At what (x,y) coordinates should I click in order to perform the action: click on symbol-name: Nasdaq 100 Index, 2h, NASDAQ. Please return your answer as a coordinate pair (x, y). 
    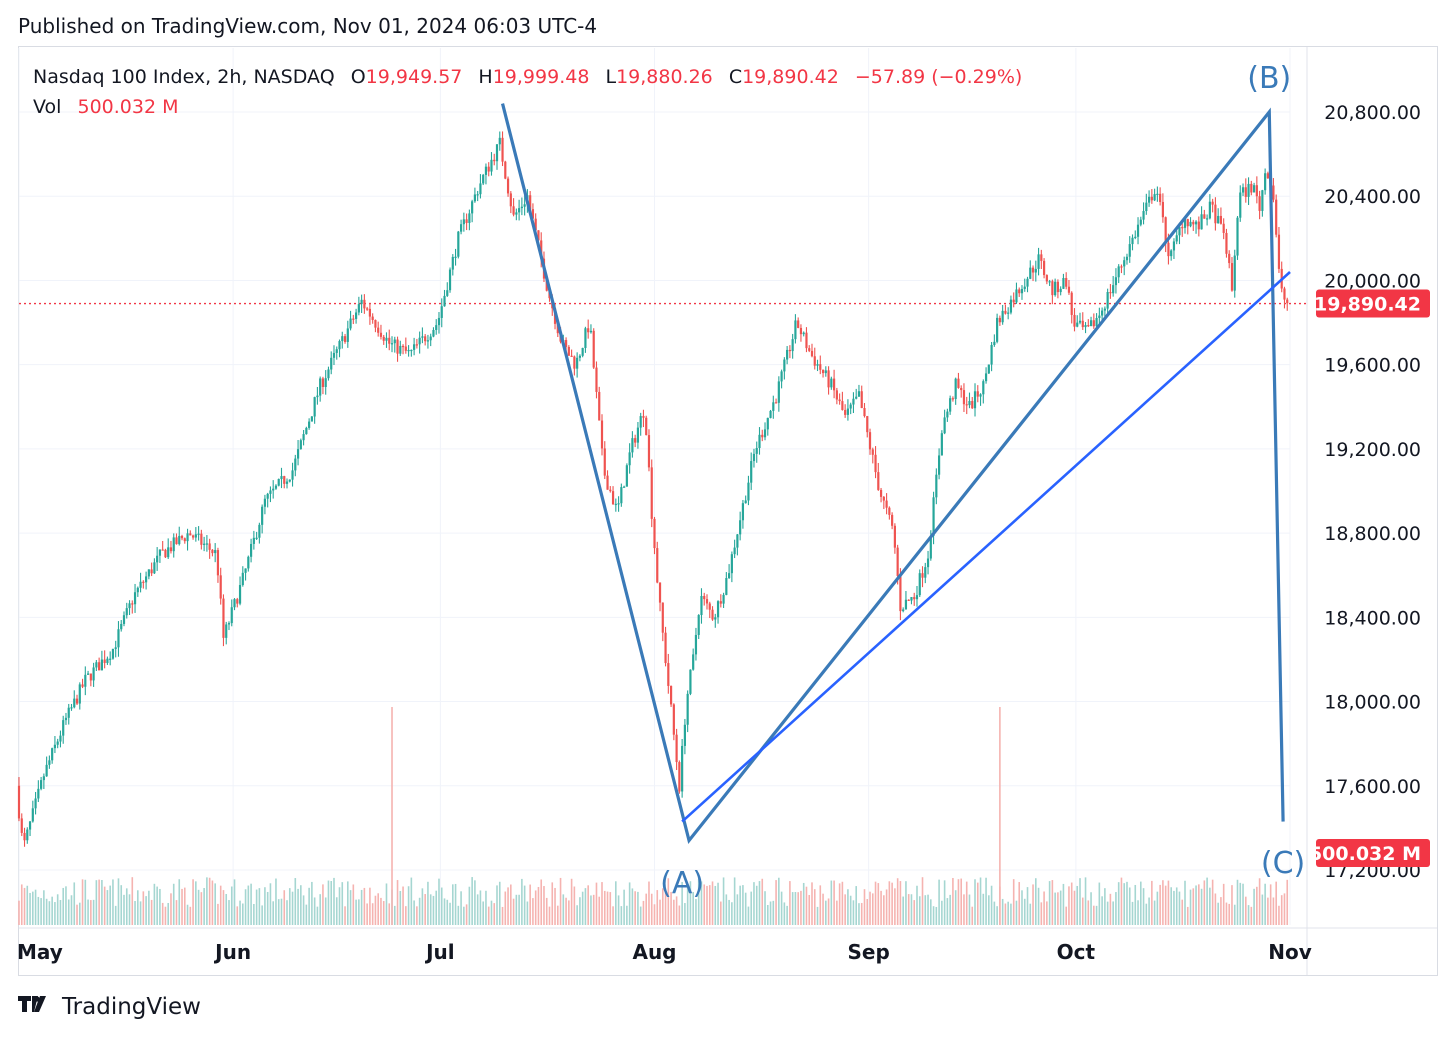
    Looking at the image, I should click on (184, 77).